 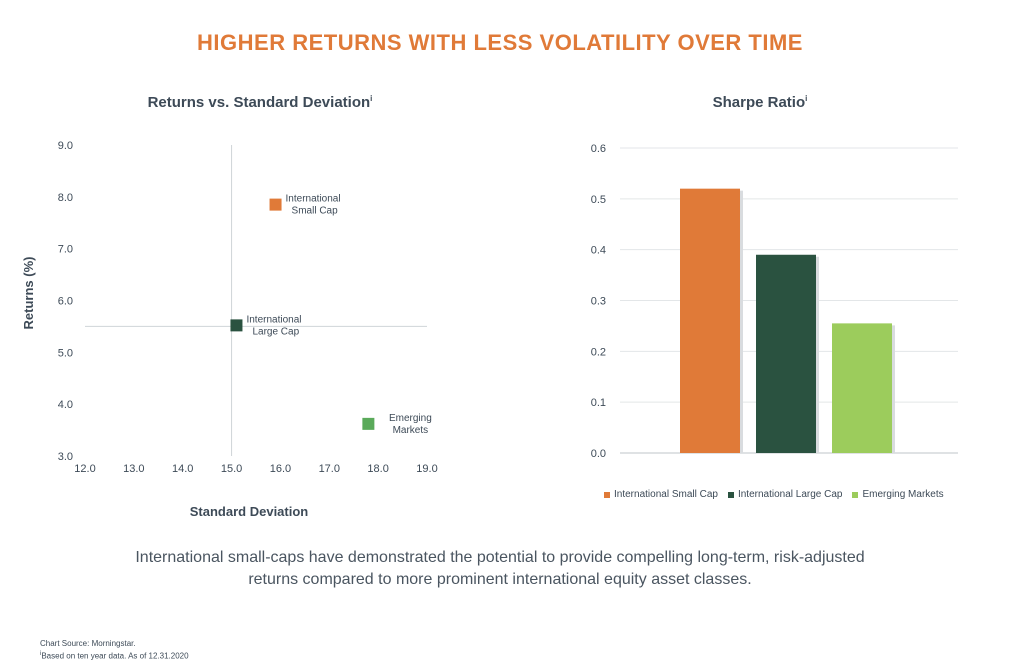 I want to click on scatter-x-tick-label: 12.0, so click(x=84, y=469).